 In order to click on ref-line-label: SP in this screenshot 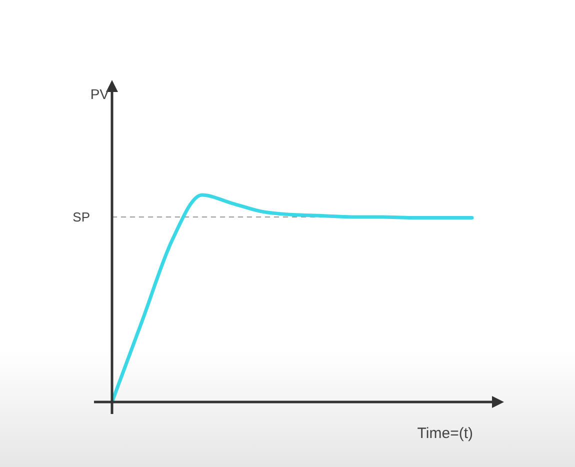, I will do `click(81, 216)`.